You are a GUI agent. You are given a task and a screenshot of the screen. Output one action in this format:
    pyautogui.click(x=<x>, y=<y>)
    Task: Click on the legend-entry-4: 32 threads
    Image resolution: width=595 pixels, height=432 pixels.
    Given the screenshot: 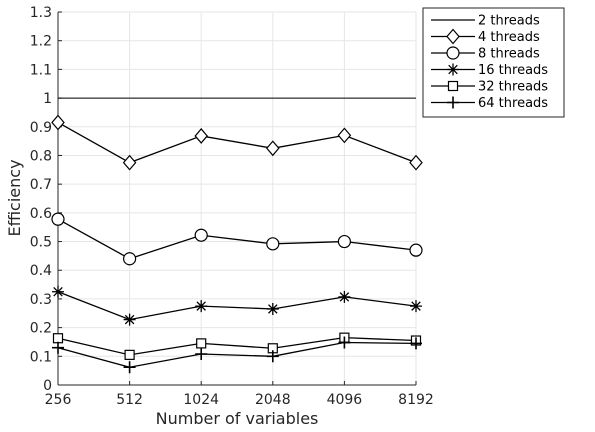 What is the action you would take?
    pyautogui.click(x=489, y=87)
    